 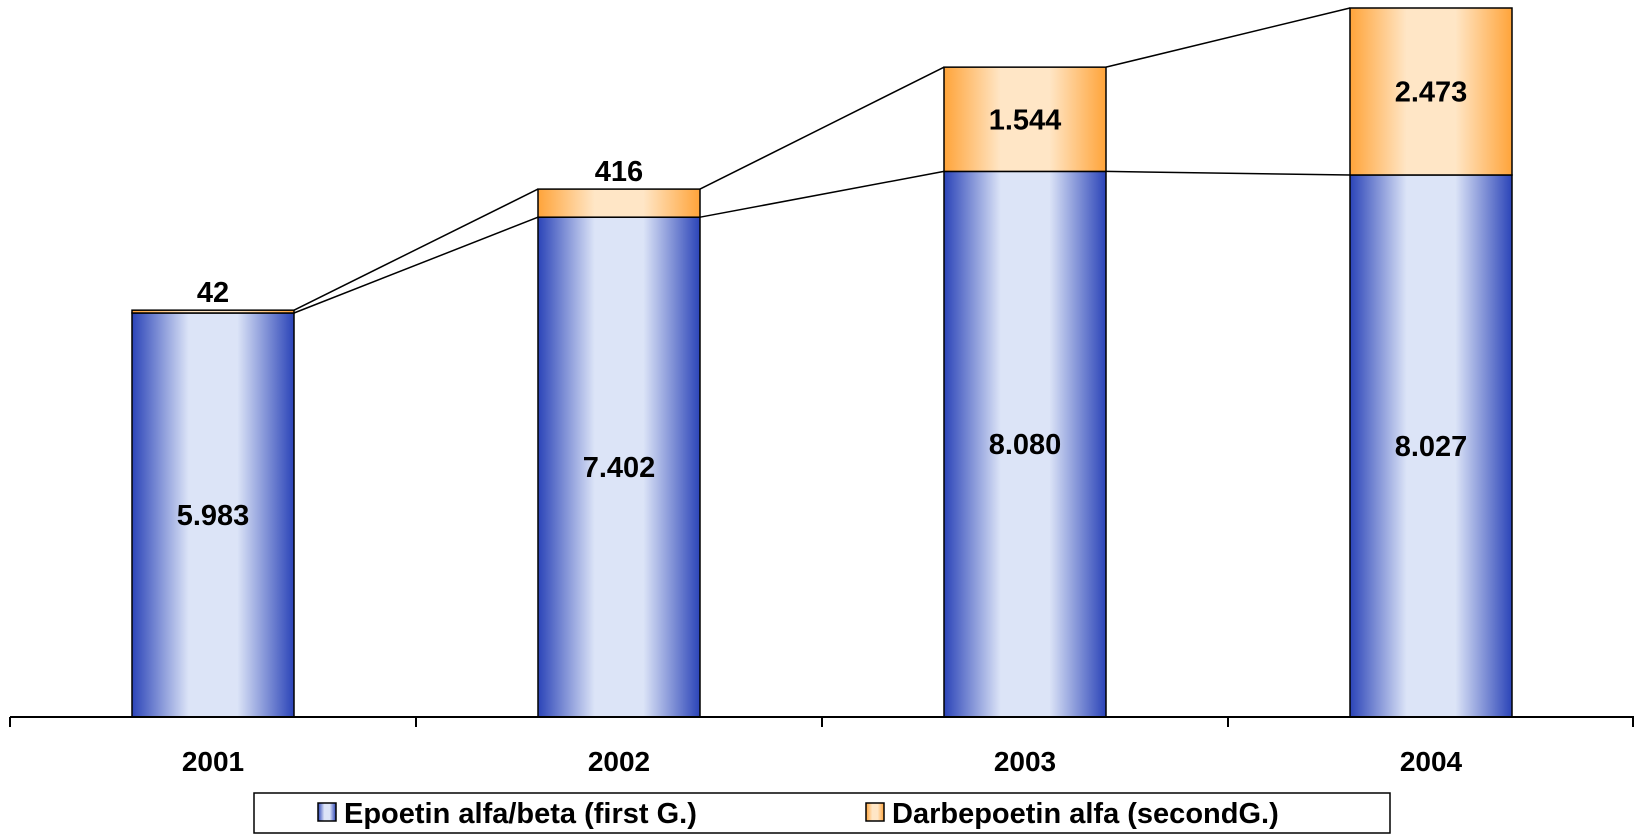 I want to click on legend-box, so click(x=822, y=813).